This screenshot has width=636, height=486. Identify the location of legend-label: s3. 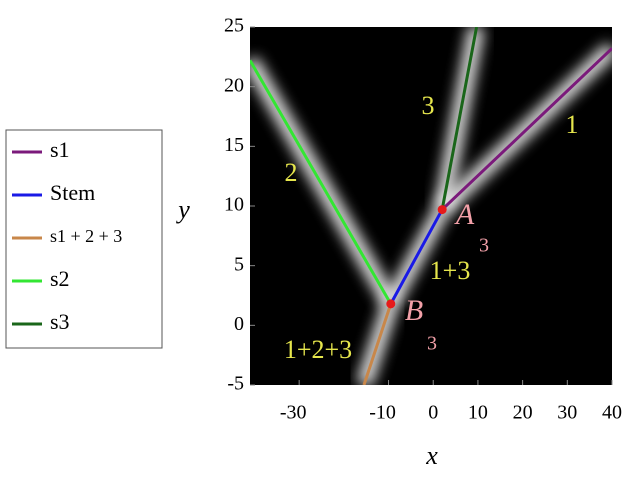
(60, 321).